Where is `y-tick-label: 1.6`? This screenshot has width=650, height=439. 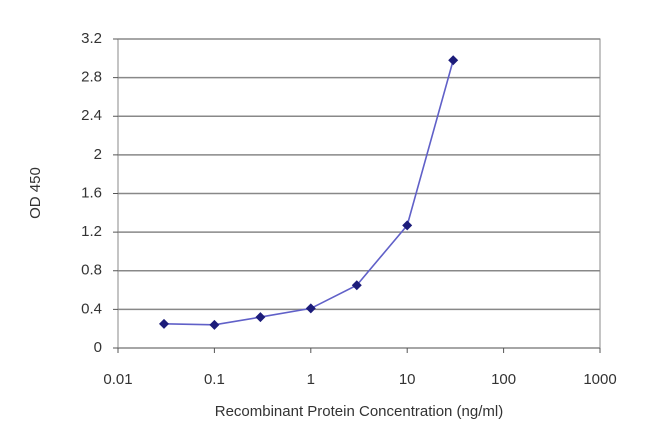
y-tick-label: 1.6 is located at coordinates (91, 192).